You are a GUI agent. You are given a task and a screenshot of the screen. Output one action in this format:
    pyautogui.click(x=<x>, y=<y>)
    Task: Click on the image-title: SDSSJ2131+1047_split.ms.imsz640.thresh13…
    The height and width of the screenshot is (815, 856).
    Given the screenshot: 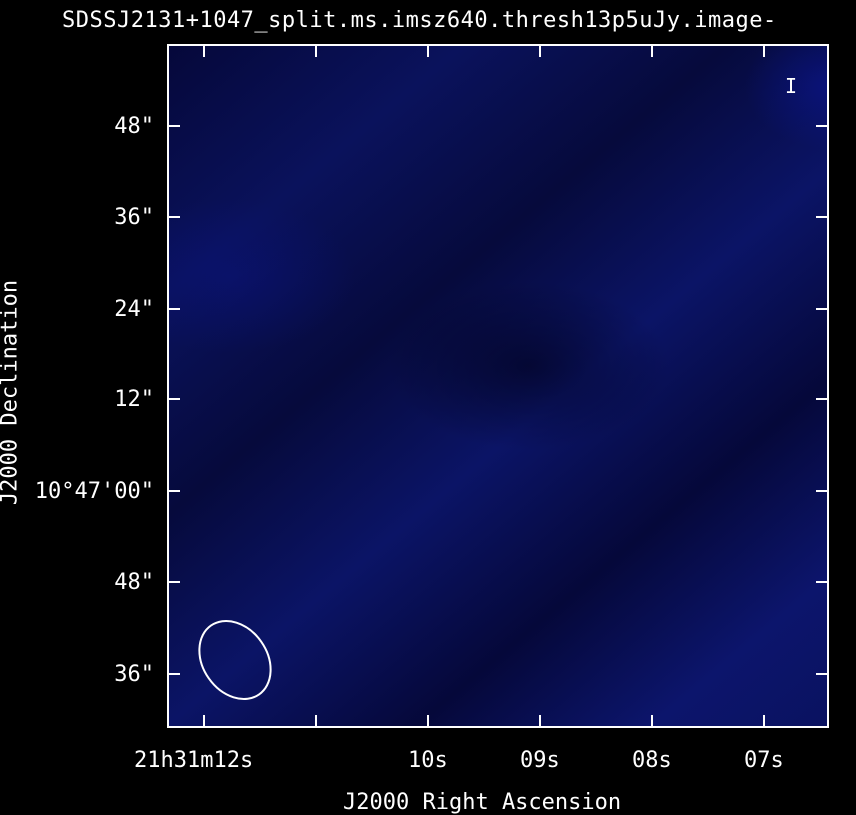 What is the action you would take?
    pyautogui.click(x=419, y=20)
    